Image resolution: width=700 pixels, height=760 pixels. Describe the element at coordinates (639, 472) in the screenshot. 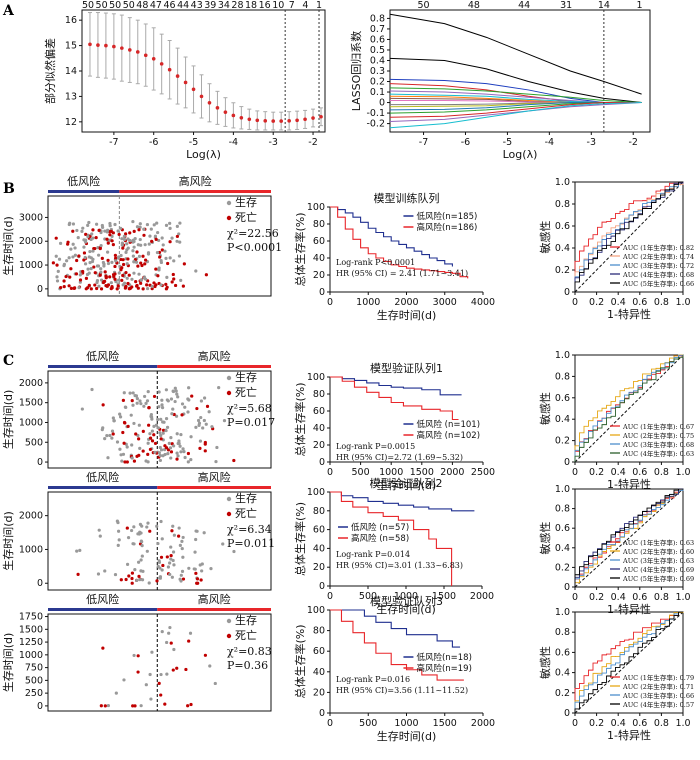

I see `x-tick-label: 0.6` at that location.